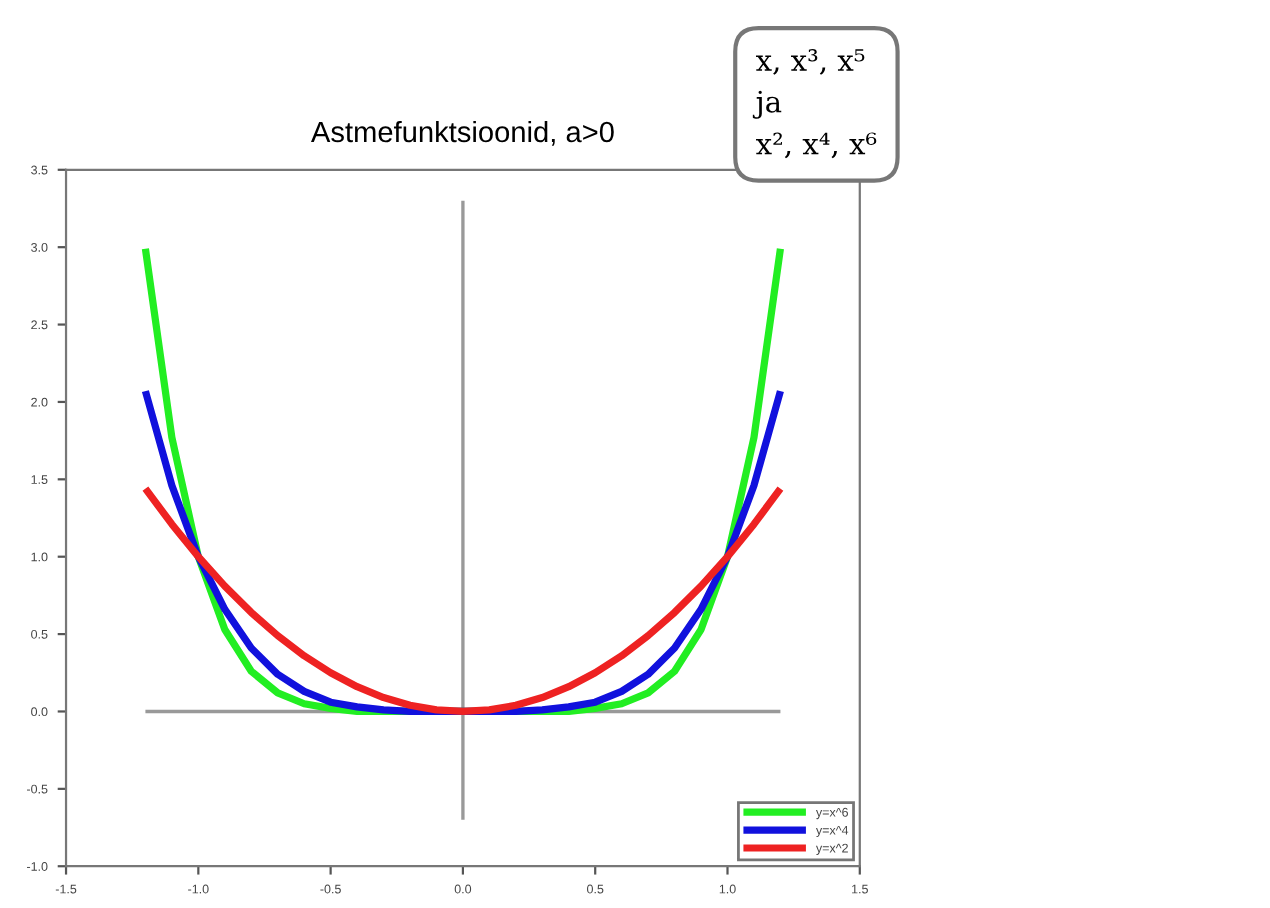  What do you see at coordinates (462, 133) in the screenshot?
I see `chart-title: Astmefunktsioonid, a>0` at bounding box center [462, 133].